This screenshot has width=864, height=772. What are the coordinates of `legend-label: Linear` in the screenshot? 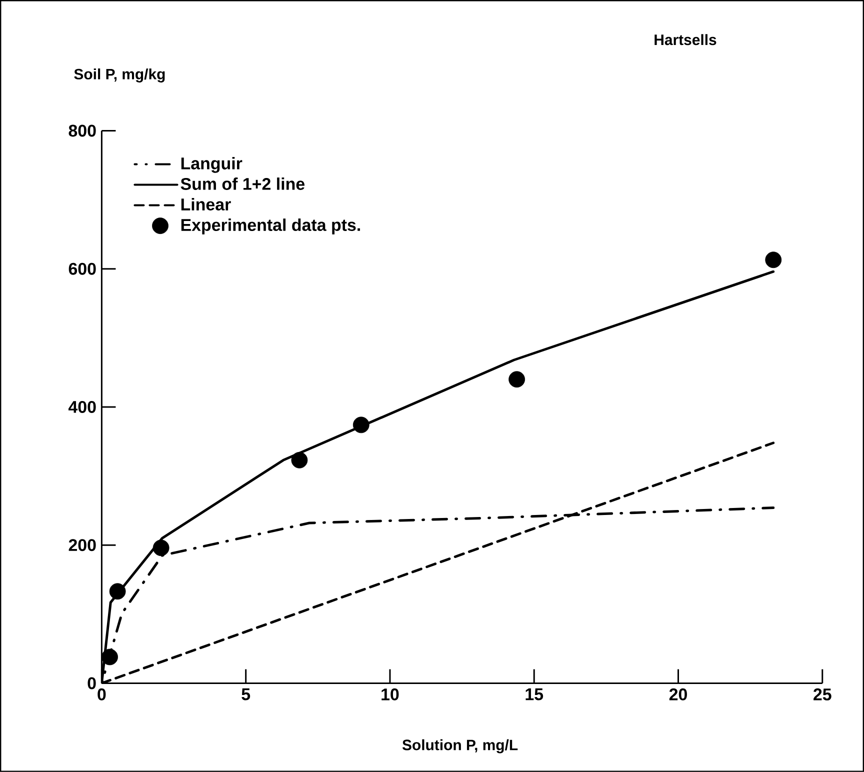 It's located at (206, 204).